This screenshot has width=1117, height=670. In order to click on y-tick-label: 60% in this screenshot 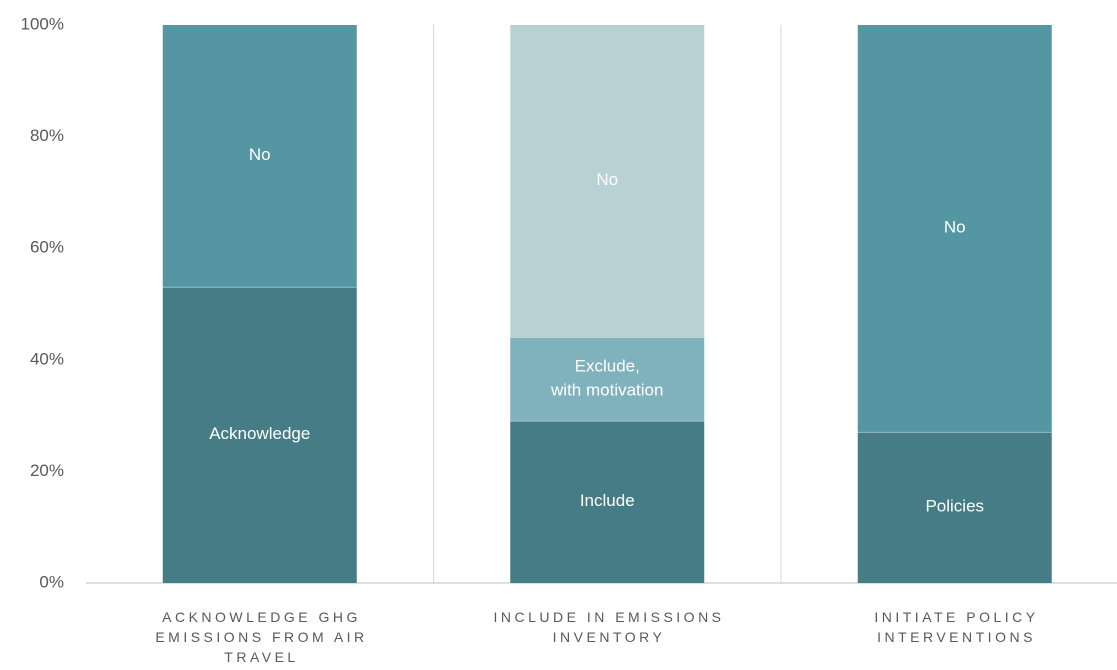, I will do `click(47, 247)`.